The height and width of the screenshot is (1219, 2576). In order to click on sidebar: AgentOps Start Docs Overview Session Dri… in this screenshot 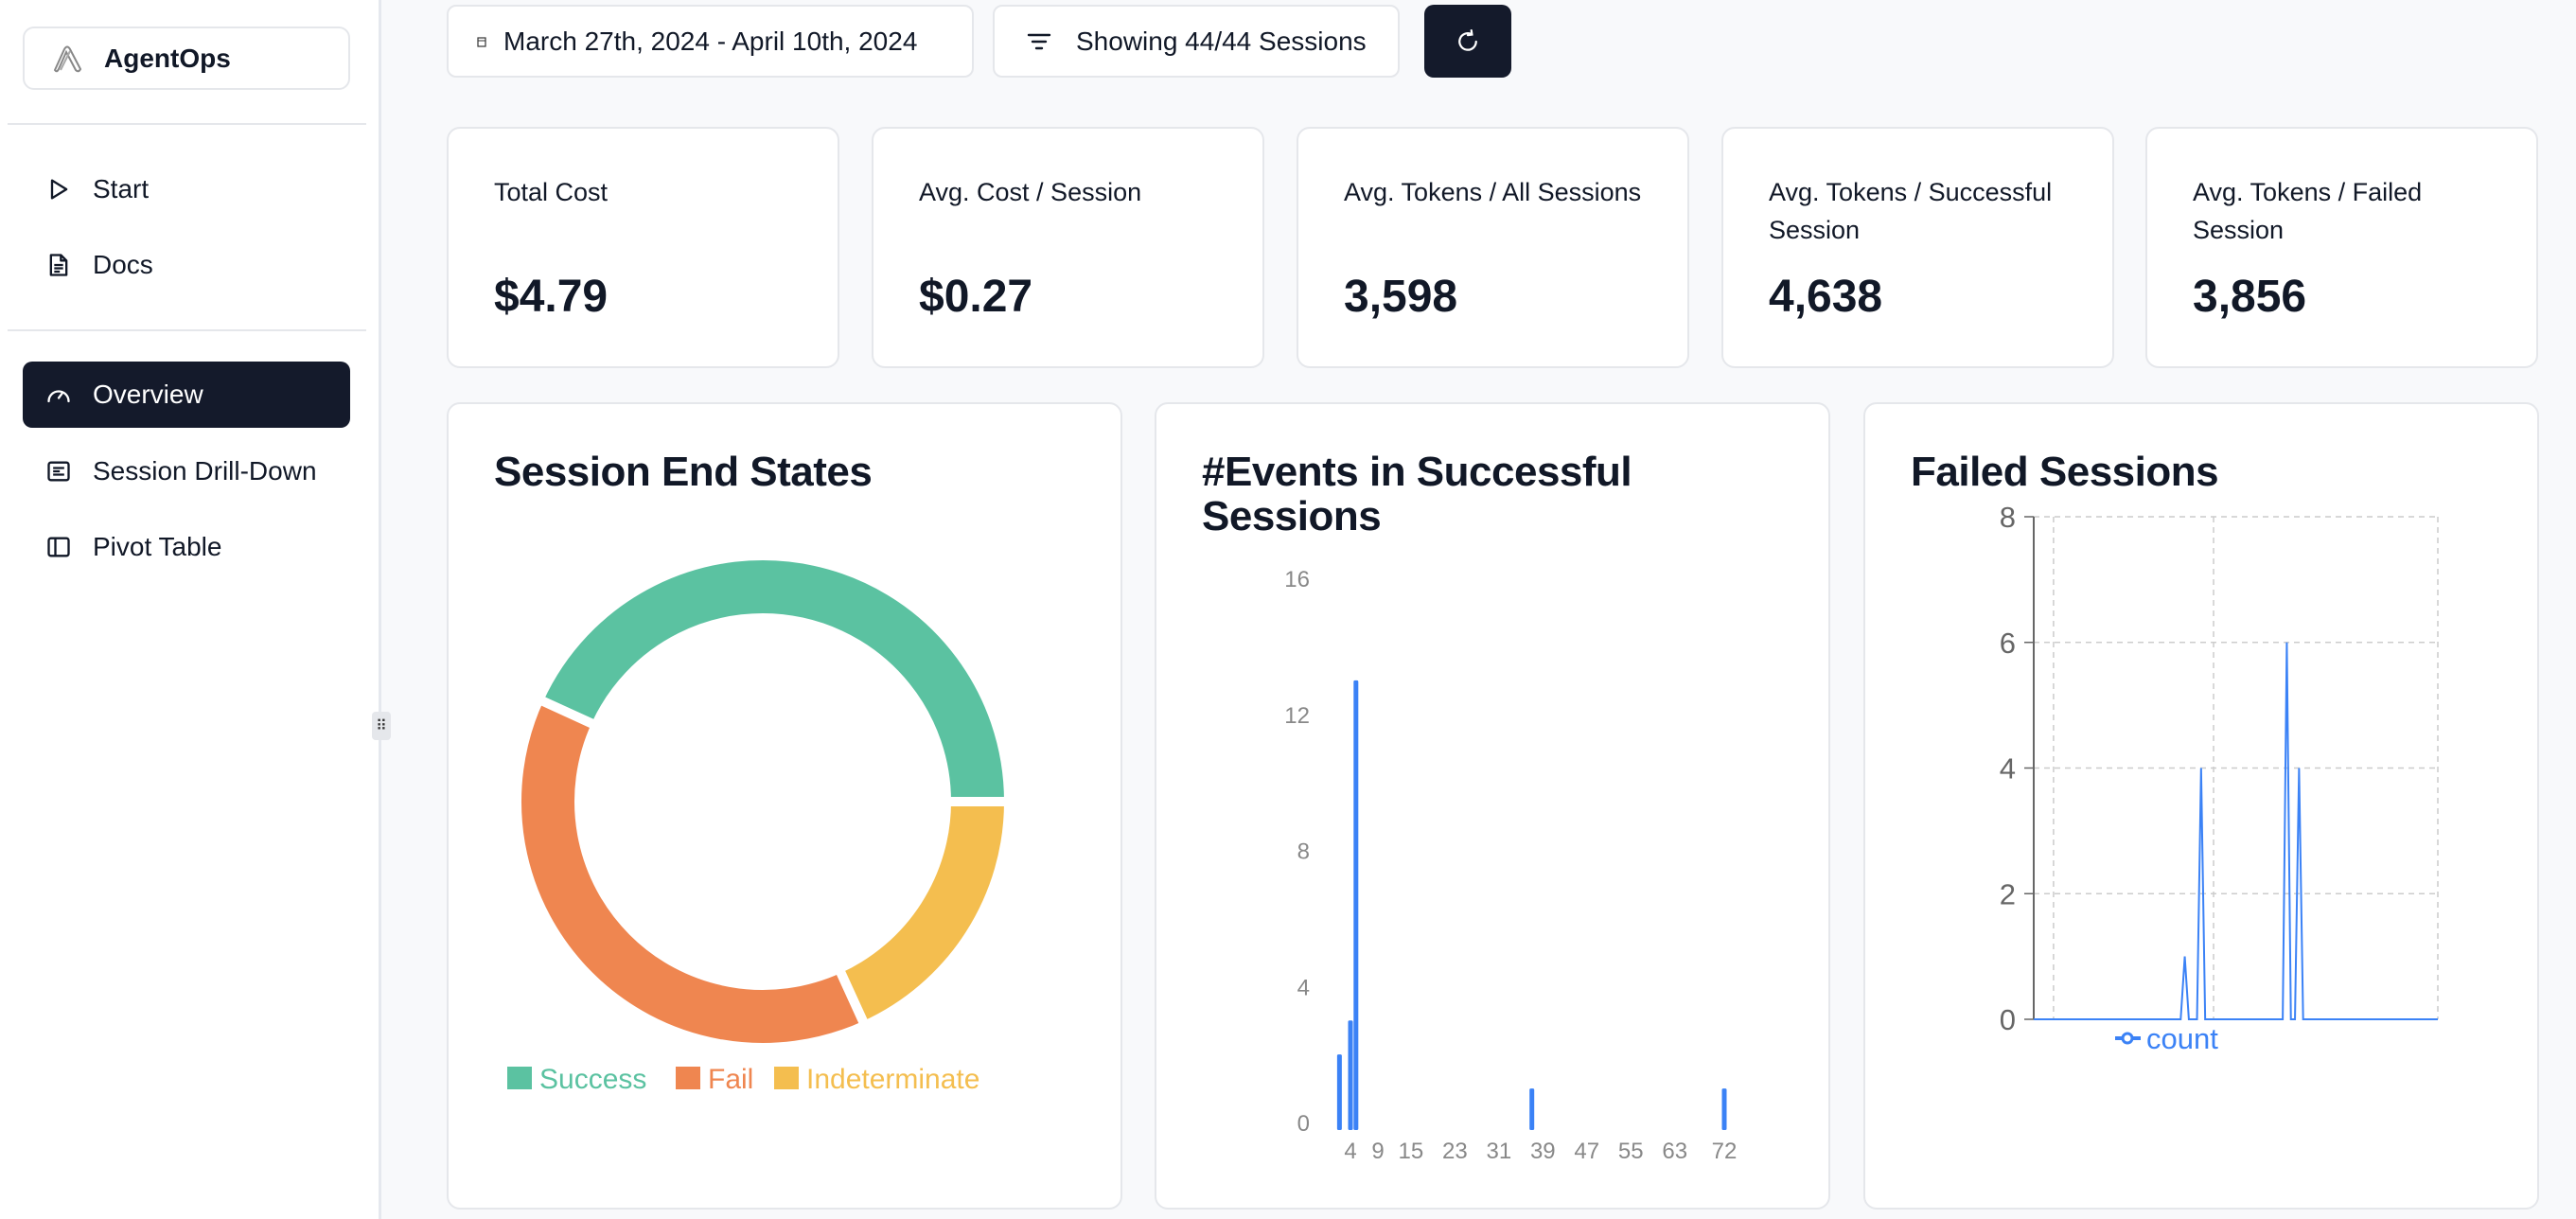, I will do `click(190, 609)`.